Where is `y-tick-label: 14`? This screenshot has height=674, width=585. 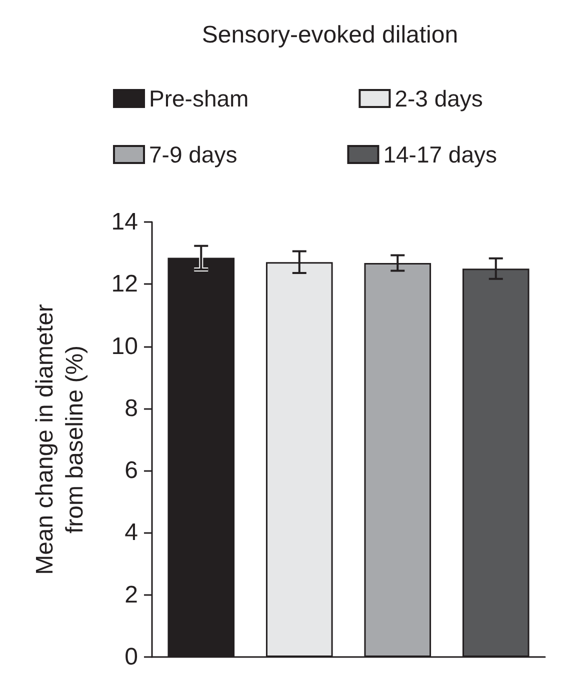
y-tick-label: 14 is located at coordinates (124, 222).